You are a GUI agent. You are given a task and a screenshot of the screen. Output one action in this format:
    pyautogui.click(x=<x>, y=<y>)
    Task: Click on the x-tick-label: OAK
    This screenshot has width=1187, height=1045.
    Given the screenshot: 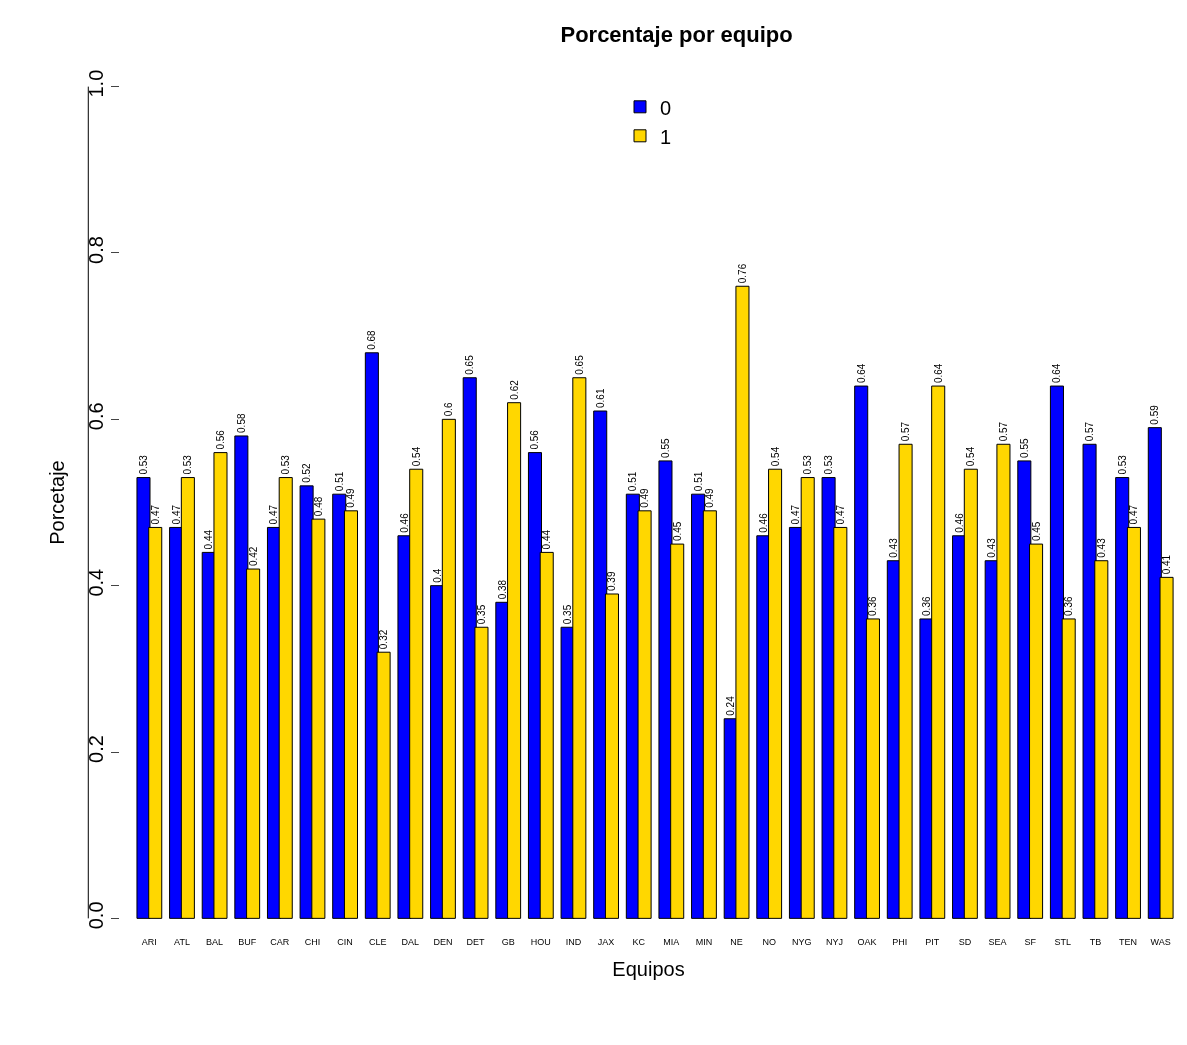 What is the action you would take?
    pyautogui.click(x=867, y=942)
    